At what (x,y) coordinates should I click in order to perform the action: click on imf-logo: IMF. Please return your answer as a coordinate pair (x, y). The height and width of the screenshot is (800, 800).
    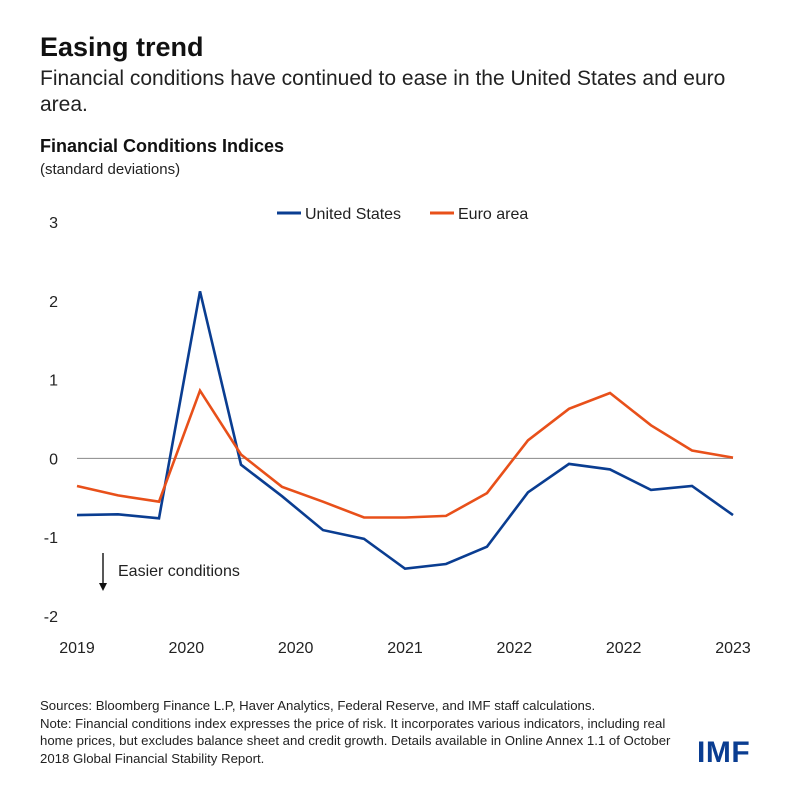
    Looking at the image, I should click on (724, 752).